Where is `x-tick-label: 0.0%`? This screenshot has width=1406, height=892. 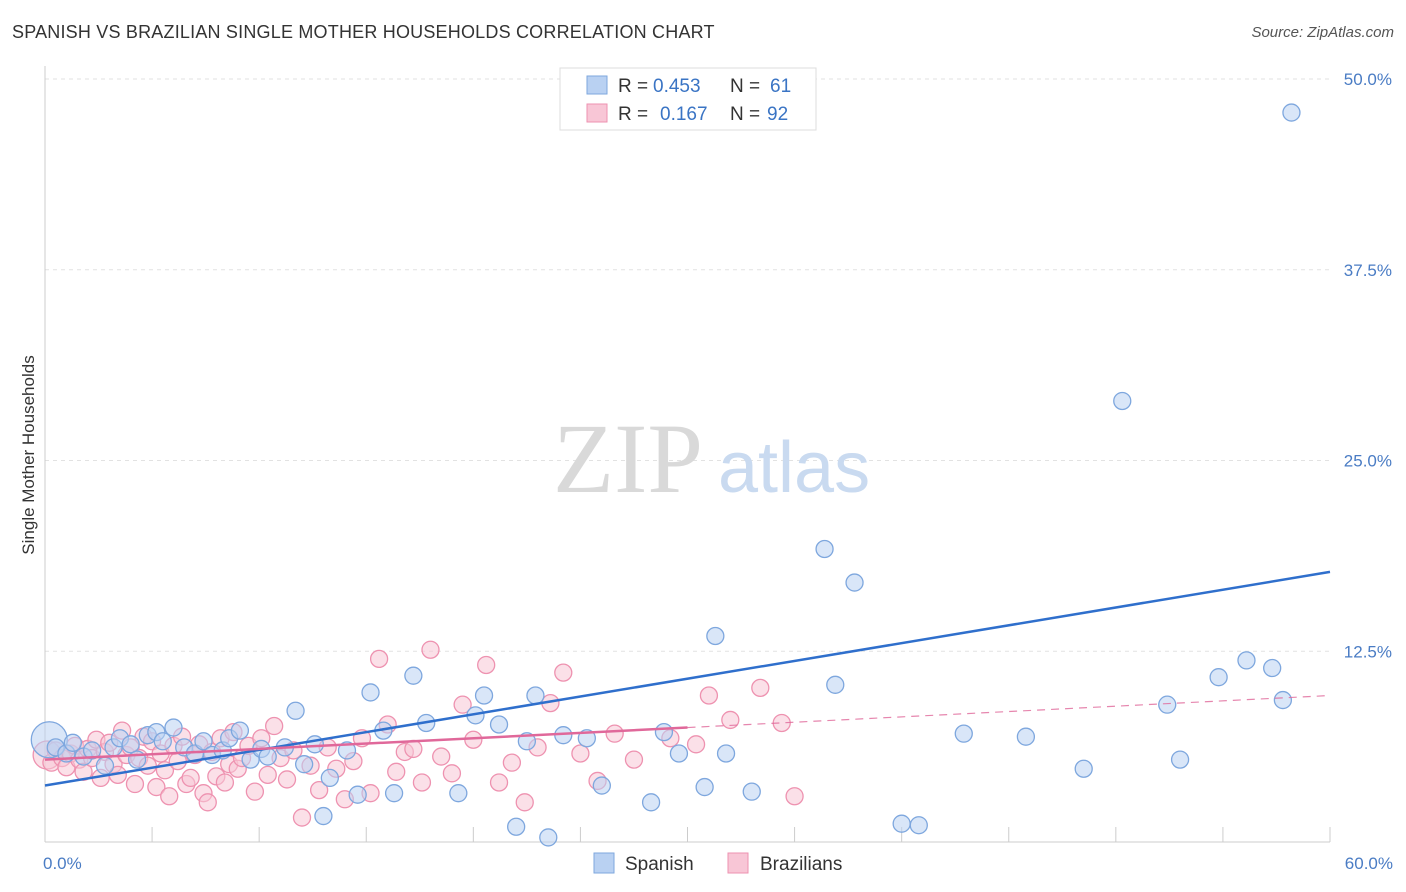 x-tick-label: 0.0% is located at coordinates (62, 863).